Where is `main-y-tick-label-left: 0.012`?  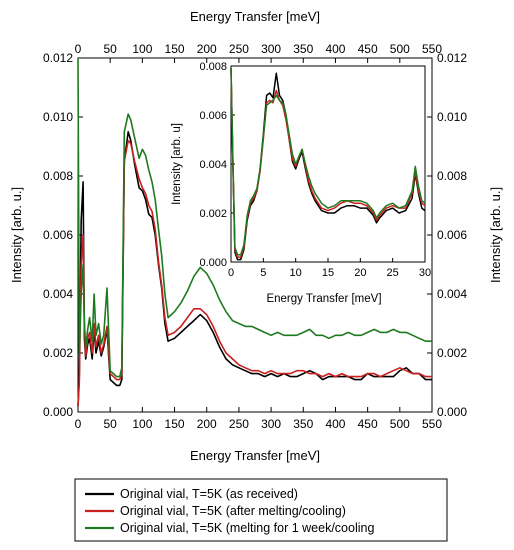
main-y-tick-label-left: 0.012 is located at coordinates (58, 58).